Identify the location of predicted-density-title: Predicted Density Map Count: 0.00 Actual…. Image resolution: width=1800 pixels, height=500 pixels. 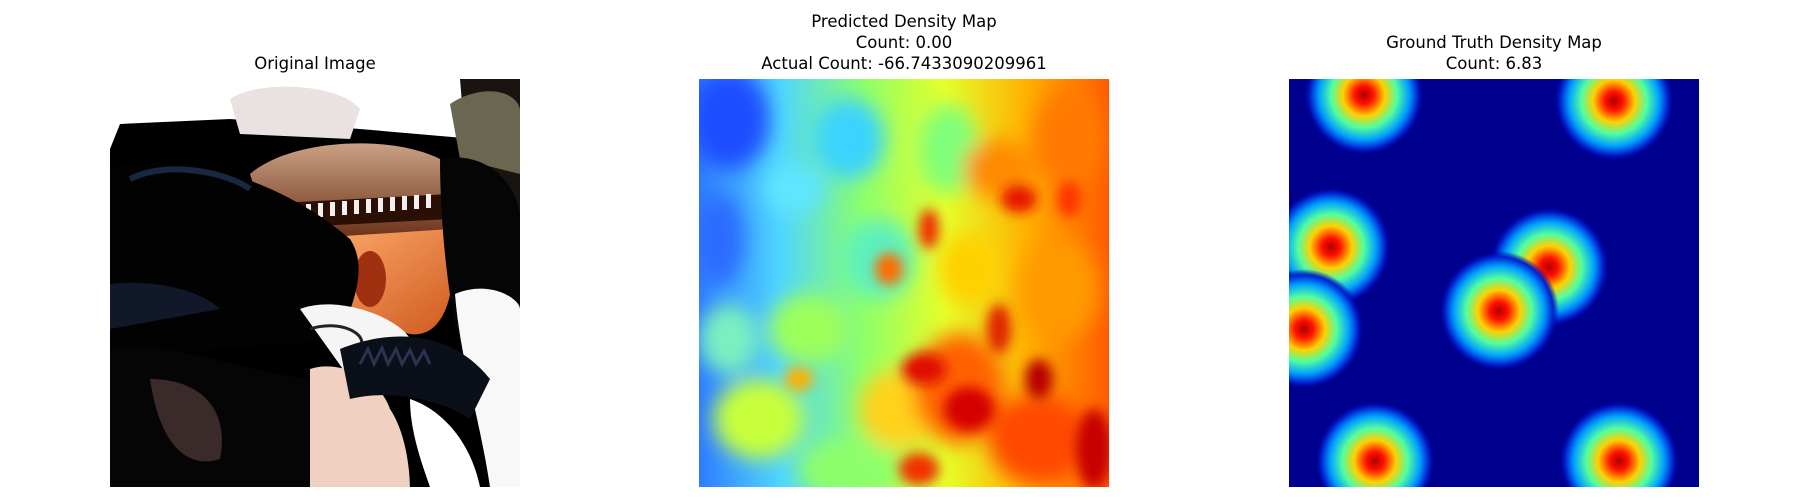
(904, 42).